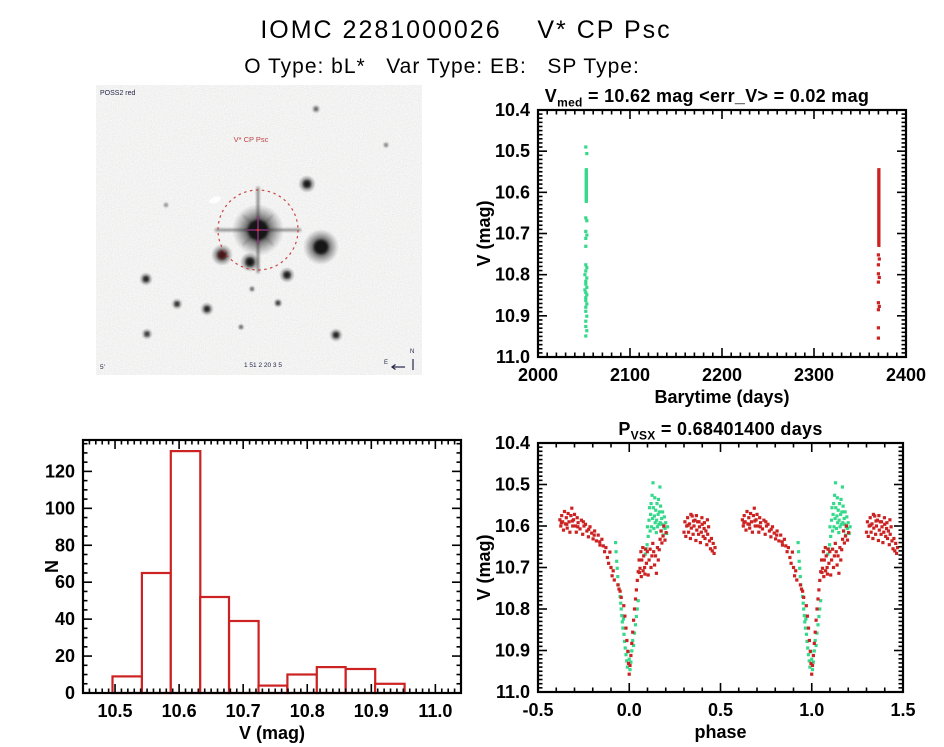  What do you see at coordinates (386, 363) in the screenshot?
I see `compass-east-label: E` at bounding box center [386, 363].